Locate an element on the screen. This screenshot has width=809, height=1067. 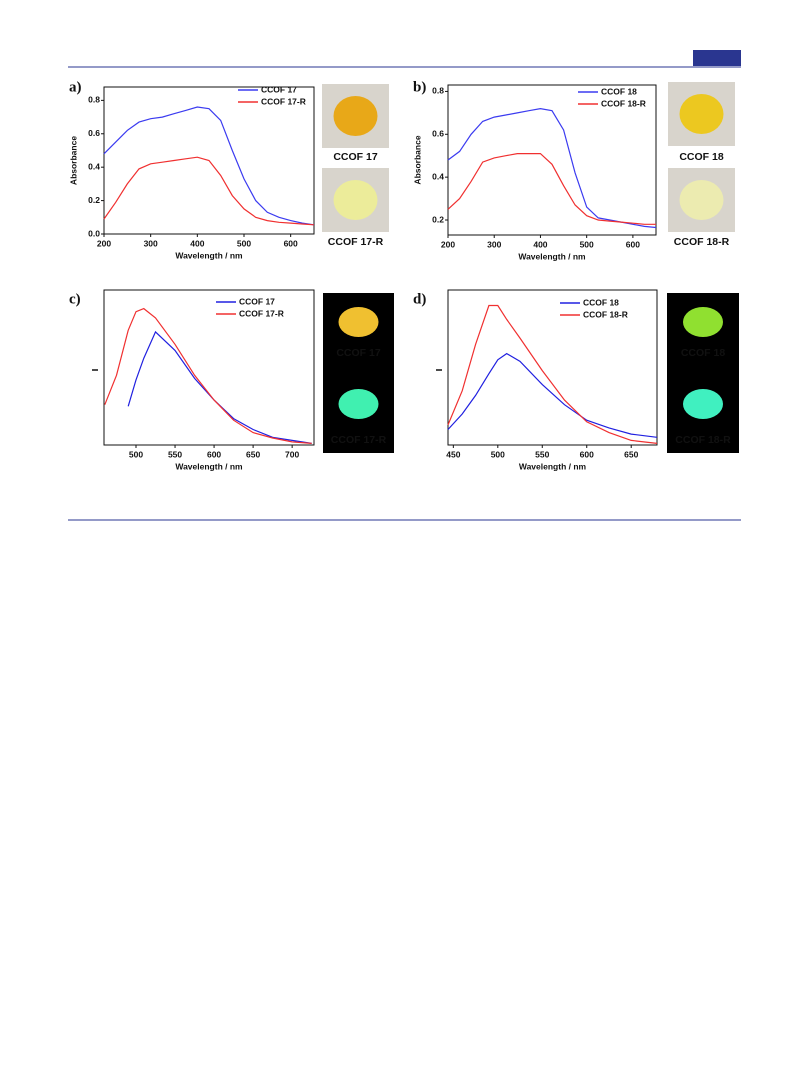
x-tick-label: 450 is located at coordinates (453, 454).